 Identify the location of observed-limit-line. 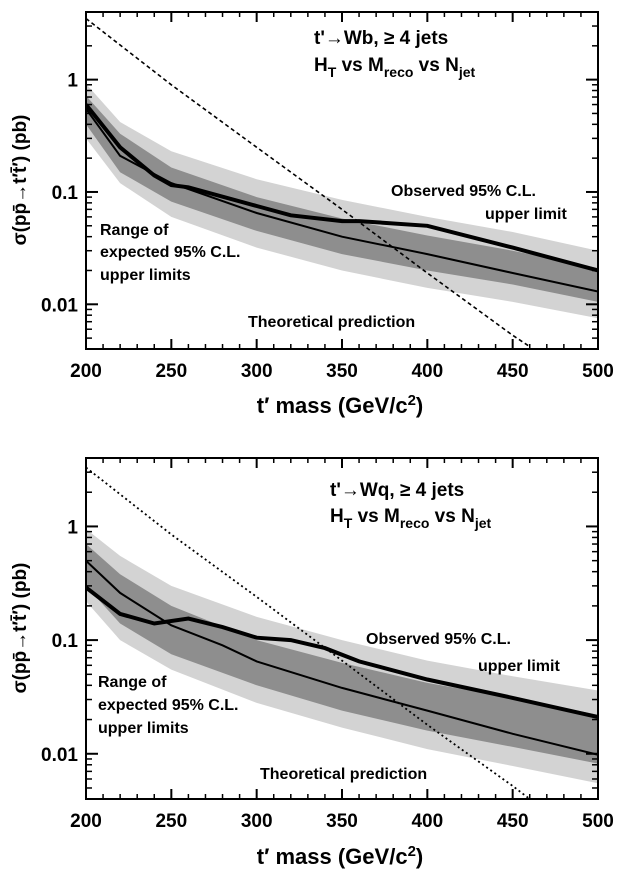
(342, 652).